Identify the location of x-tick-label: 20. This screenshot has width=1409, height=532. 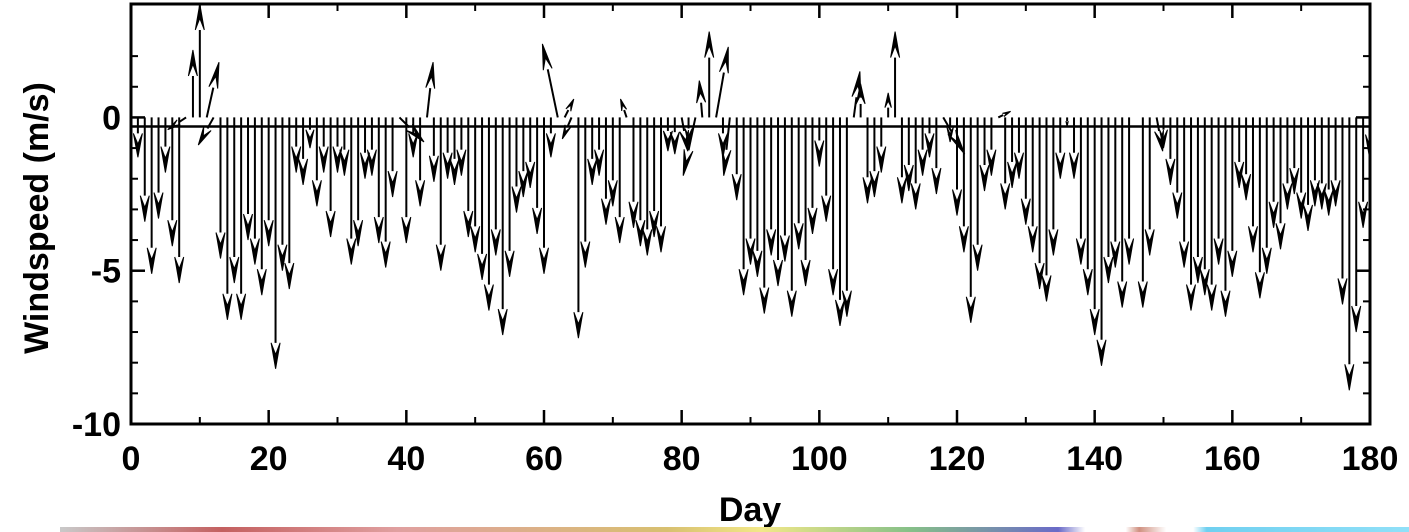
(269, 459).